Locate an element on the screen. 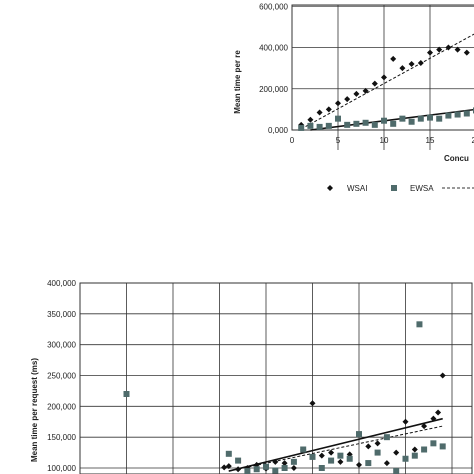 The width and height of the screenshot is (474, 474). top-chart-legend: WSAI EWSA is located at coordinates (400, 188).